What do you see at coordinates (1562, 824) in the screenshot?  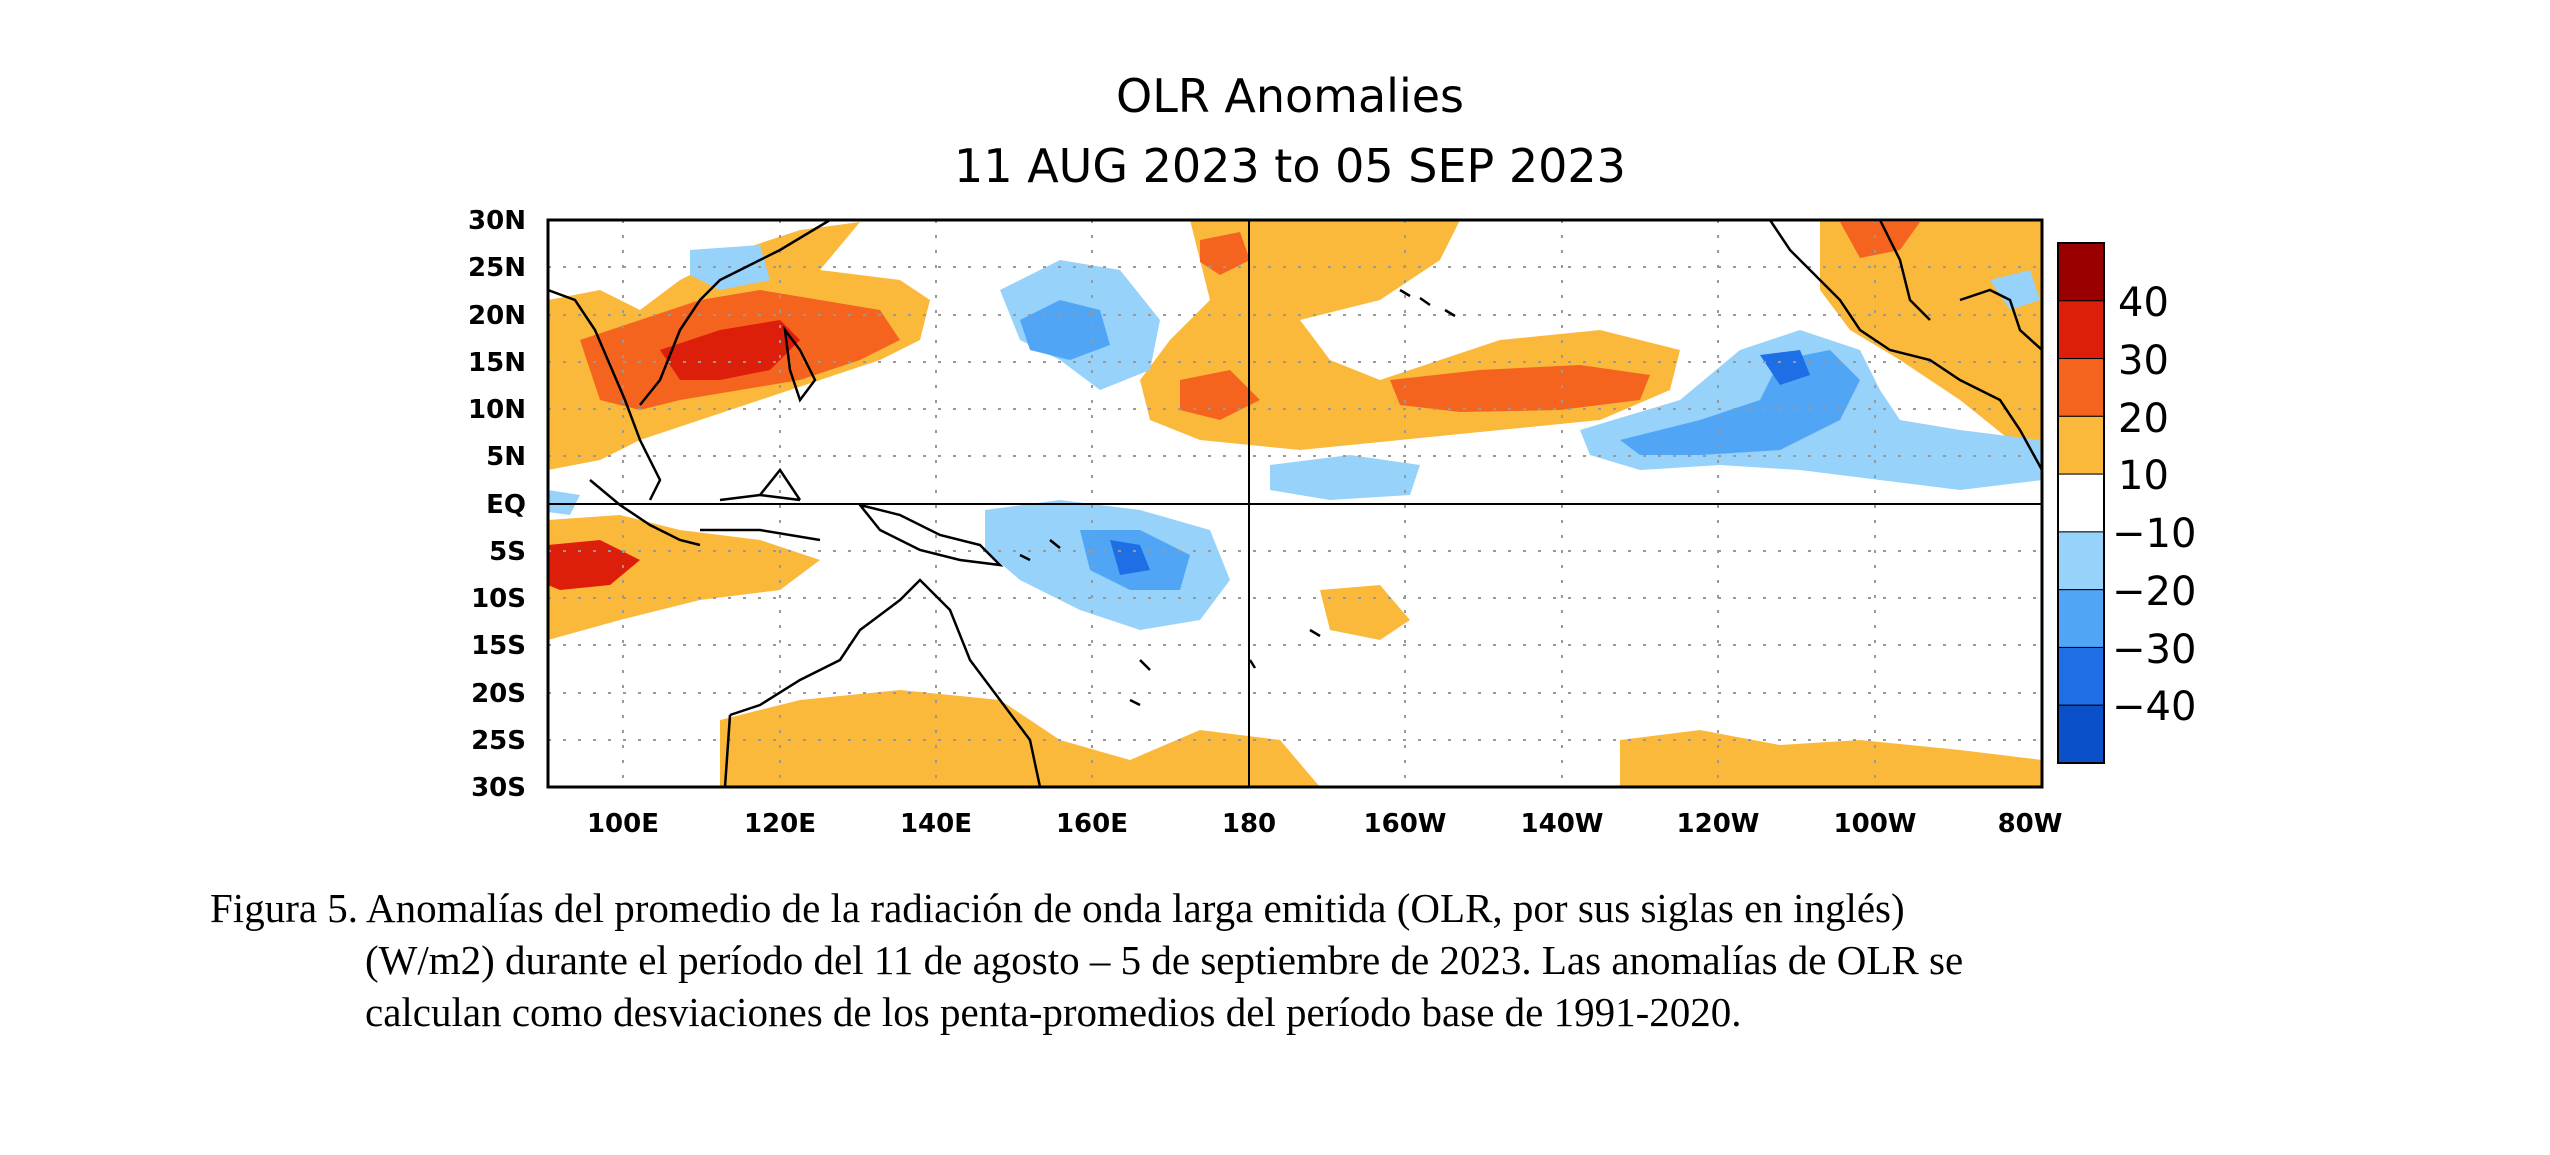 I see `x-tick-label: 140W` at bounding box center [1562, 824].